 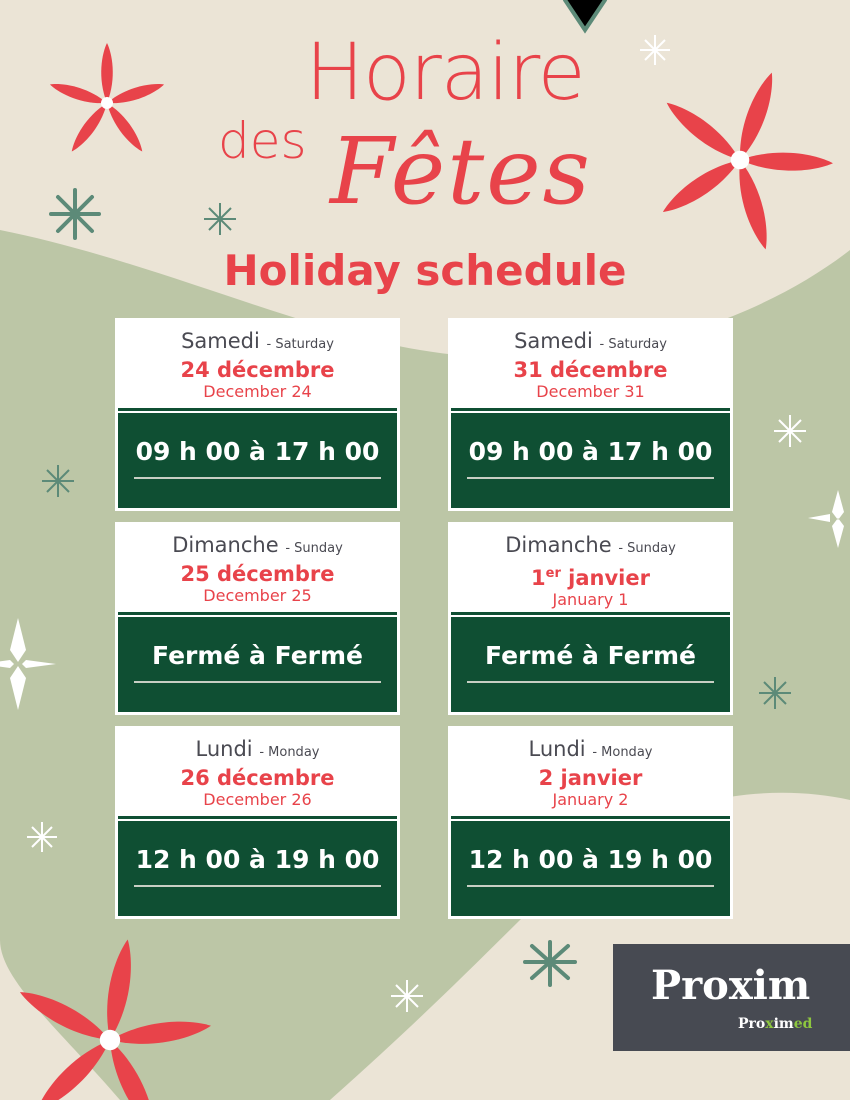 I want to click on title-holiday-schedule: Holiday schedule, so click(x=425, y=270).